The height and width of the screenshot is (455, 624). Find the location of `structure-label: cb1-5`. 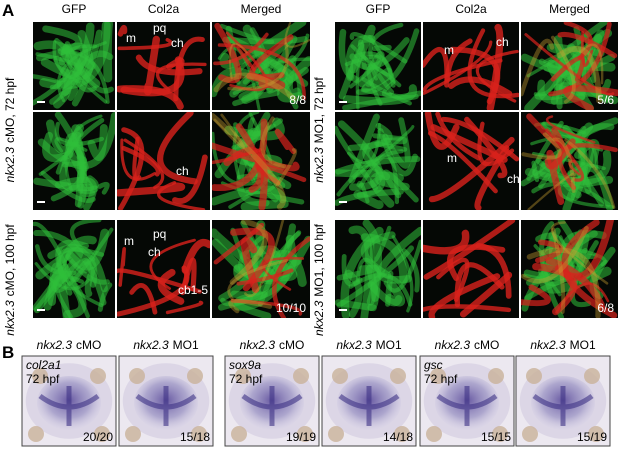

structure-label: cb1-5 is located at coordinates (193, 290).